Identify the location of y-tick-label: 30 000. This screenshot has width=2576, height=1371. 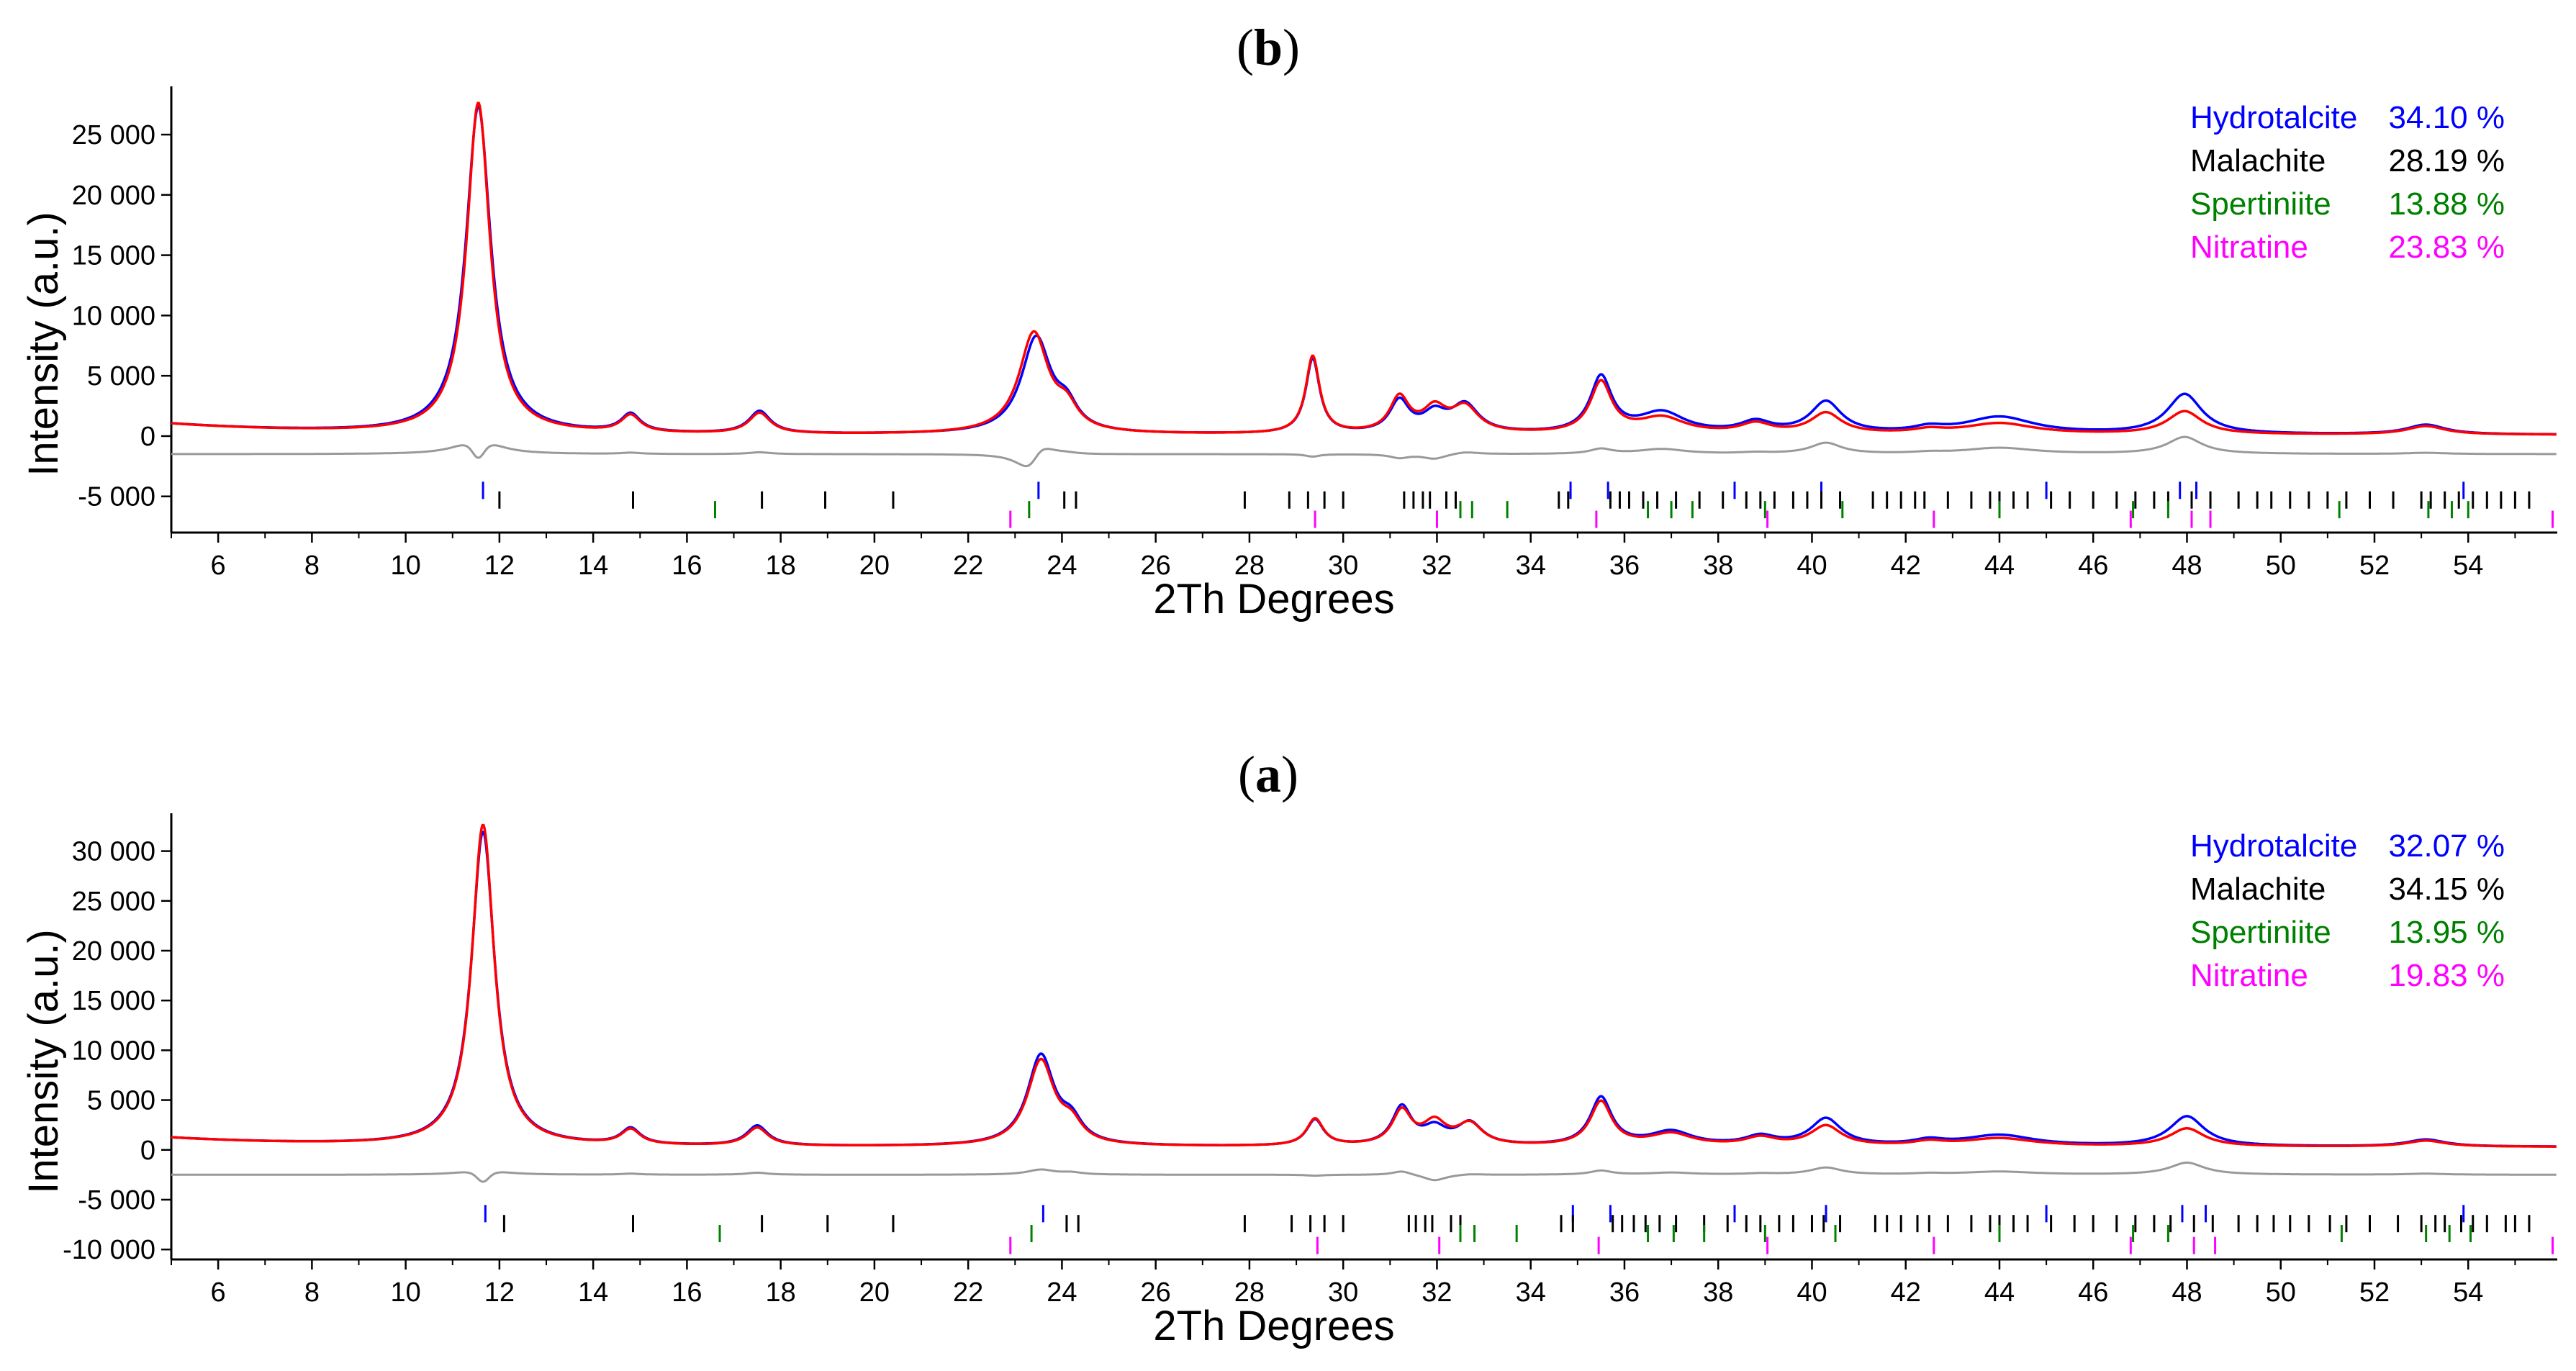
(114, 852).